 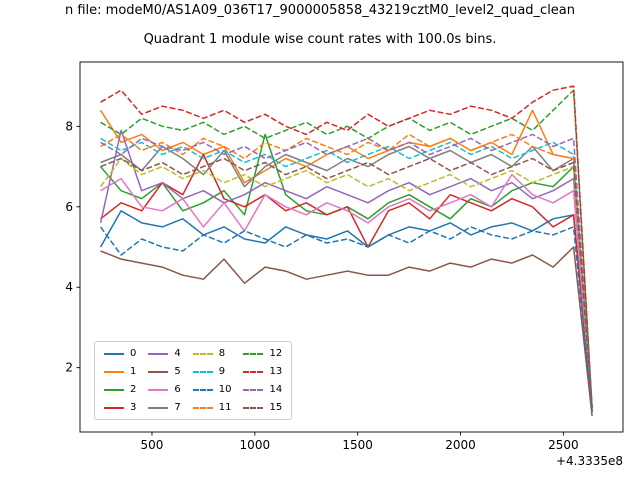 I want to click on legend-label: 15, so click(x=276, y=407).